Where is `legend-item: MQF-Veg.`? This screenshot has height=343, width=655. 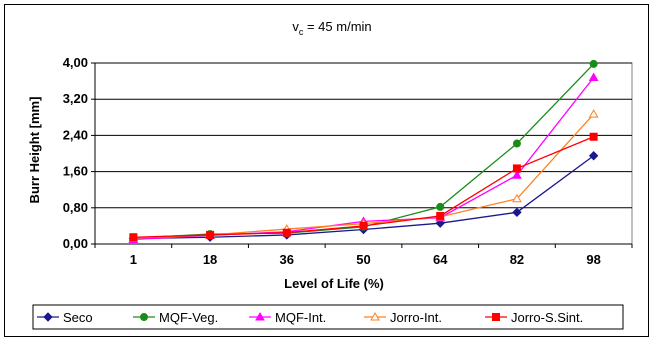 legend-item: MQF-Veg. is located at coordinates (175, 317).